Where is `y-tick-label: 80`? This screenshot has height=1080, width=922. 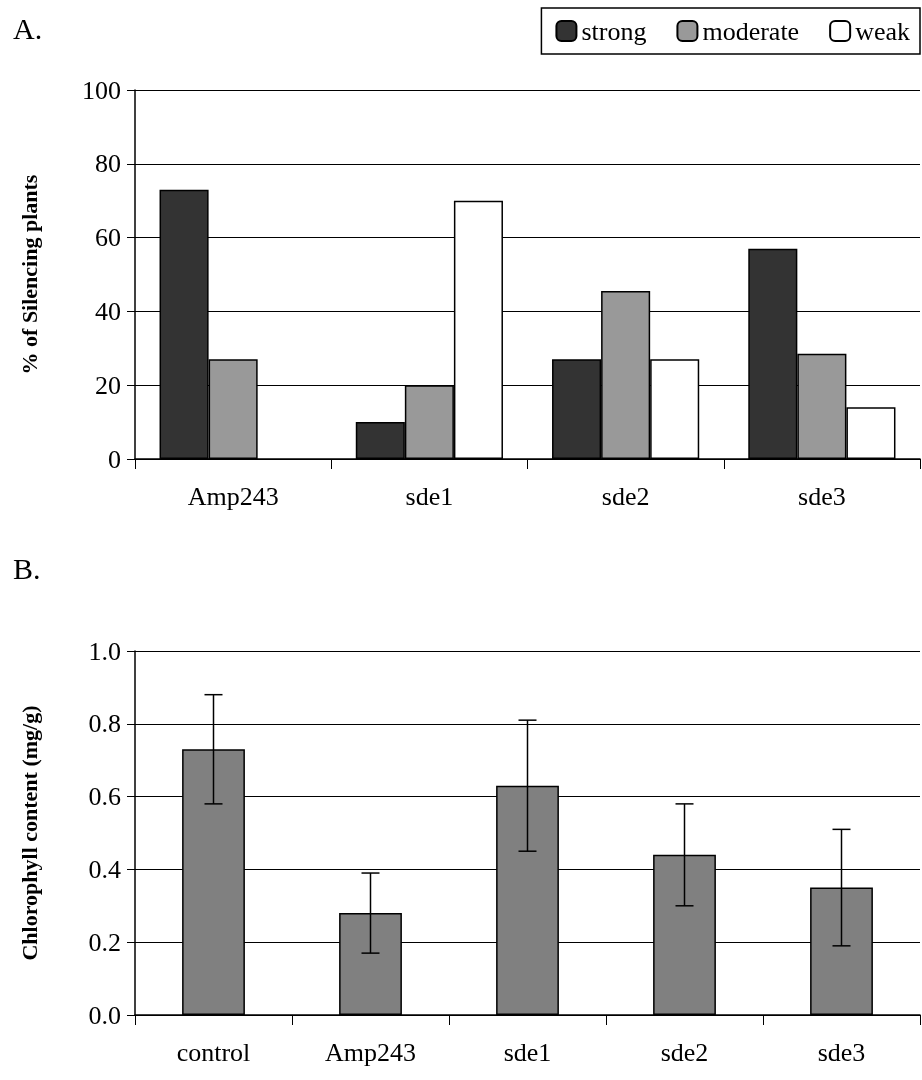
y-tick-label: 80 is located at coordinates (108, 164).